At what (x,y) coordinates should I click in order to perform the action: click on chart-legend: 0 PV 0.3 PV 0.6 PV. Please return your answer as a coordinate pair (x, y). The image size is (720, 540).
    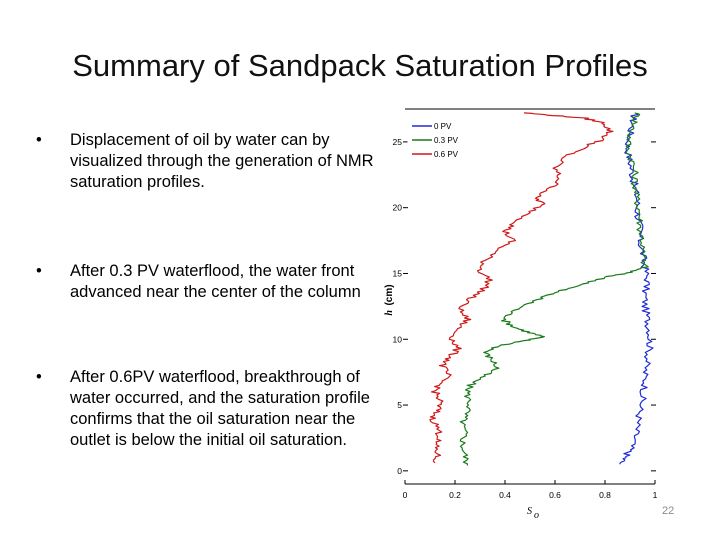
    Looking at the image, I should click on (437, 140).